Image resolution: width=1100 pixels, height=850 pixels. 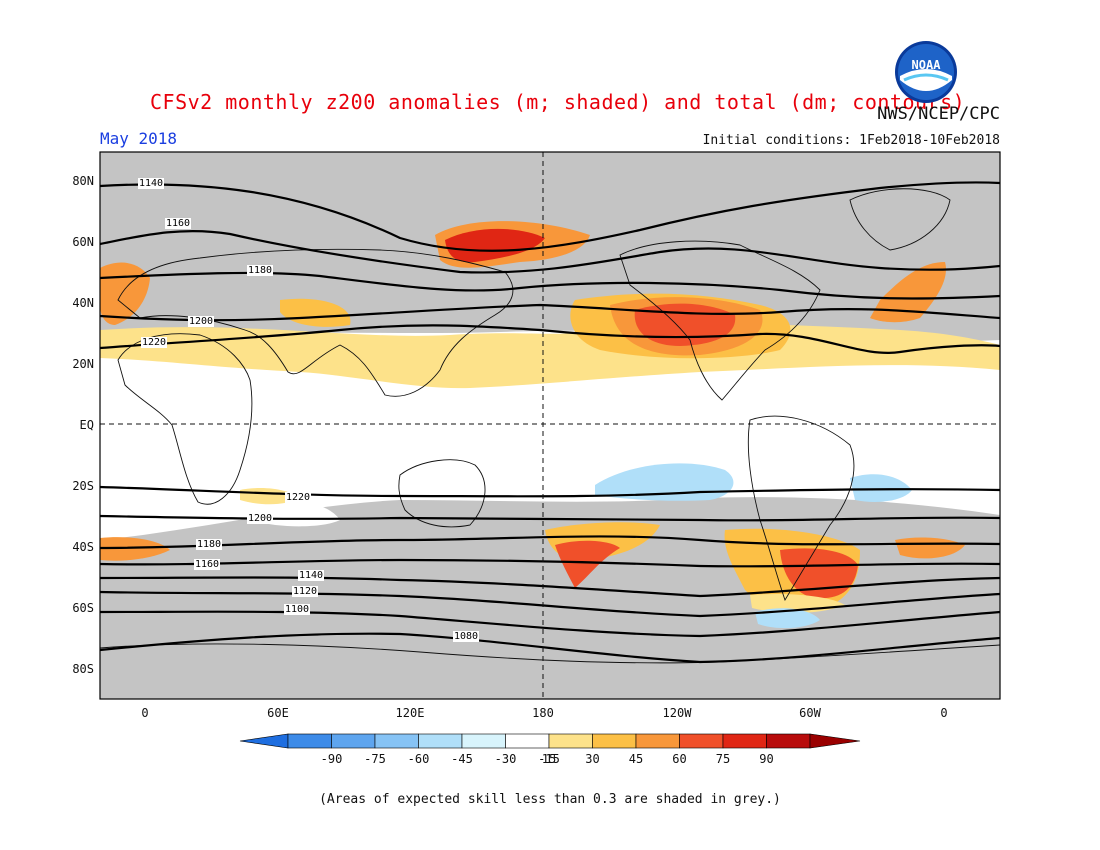 What do you see at coordinates (297, 609) in the screenshot?
I see `contour-label: 1100` at bounding box center [297, 609].